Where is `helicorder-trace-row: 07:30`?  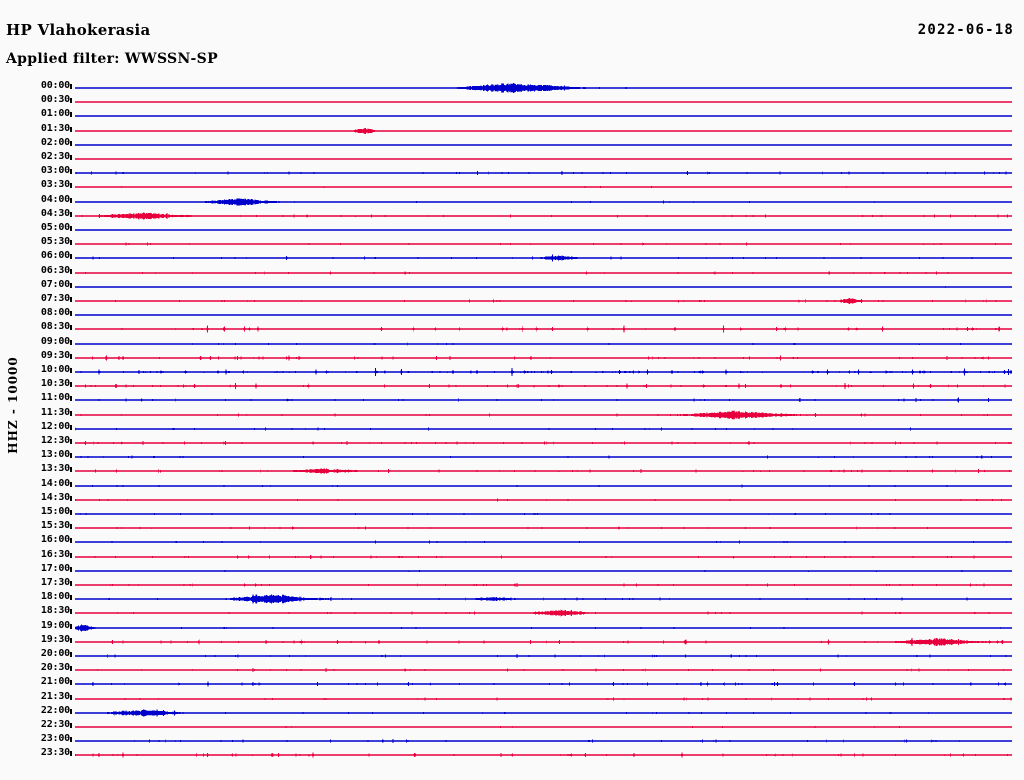 helicorder-trace-row: 07:30 is located at coordinates (512, 300).